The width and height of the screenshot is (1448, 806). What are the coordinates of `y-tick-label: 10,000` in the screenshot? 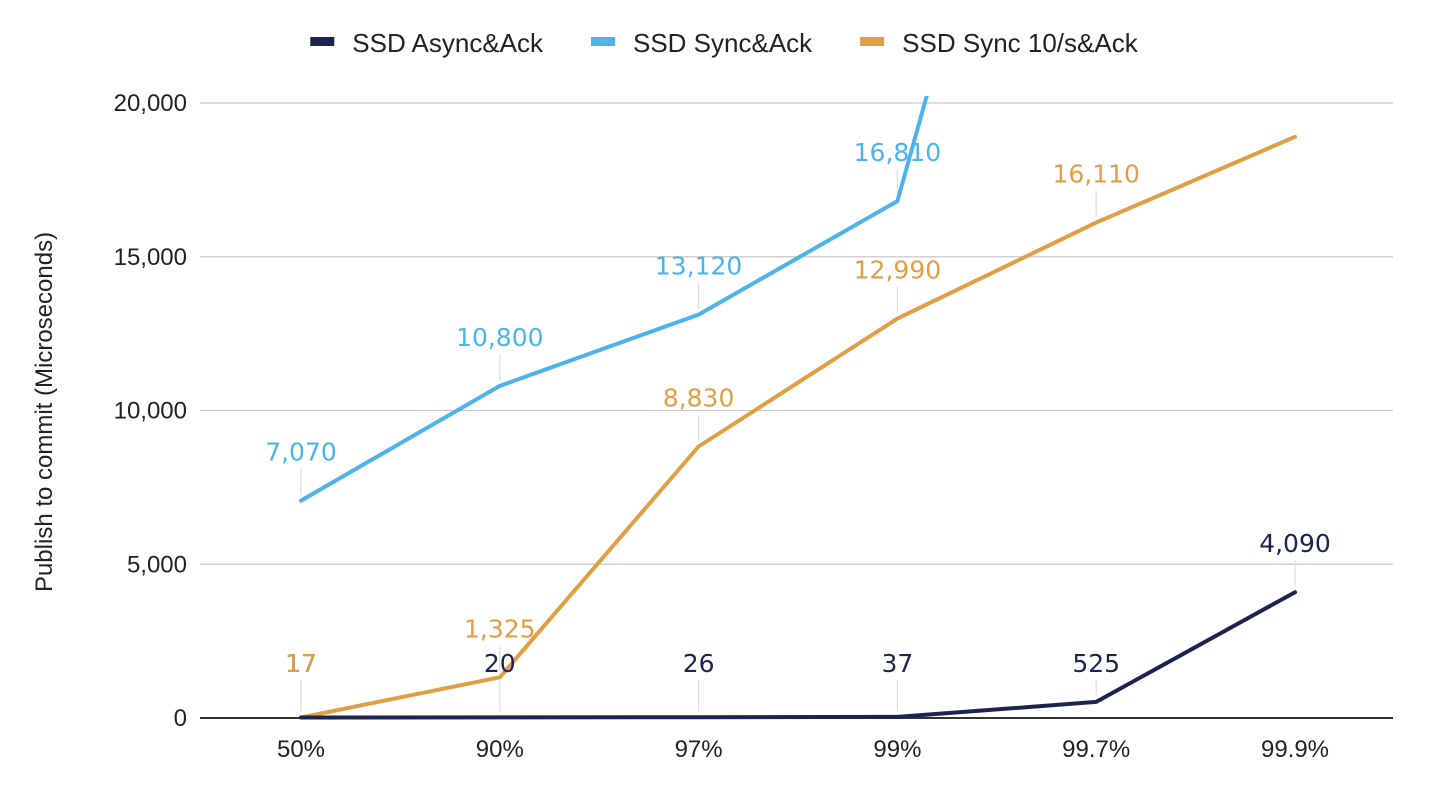 It's located at (150, 411).